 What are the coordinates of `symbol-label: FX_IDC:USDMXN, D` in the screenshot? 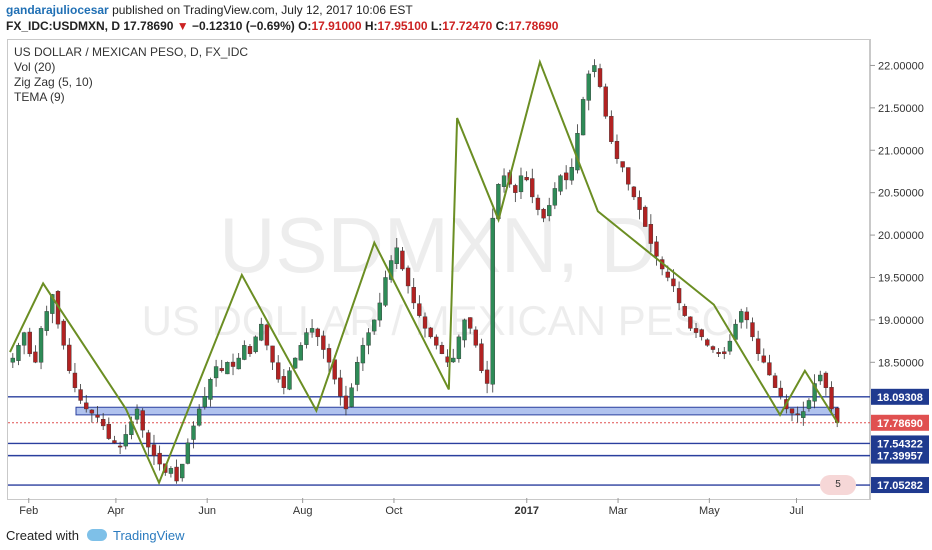 It's located at (63, 26).